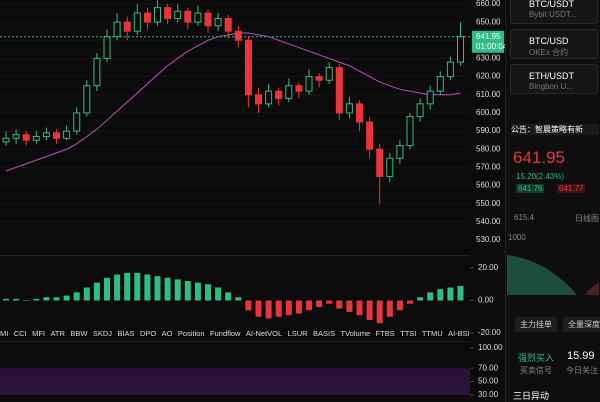 Image resolution: width=600 pixels, height=402 pixels. I want to click on section-title: 三日异动, so click(531, 396).